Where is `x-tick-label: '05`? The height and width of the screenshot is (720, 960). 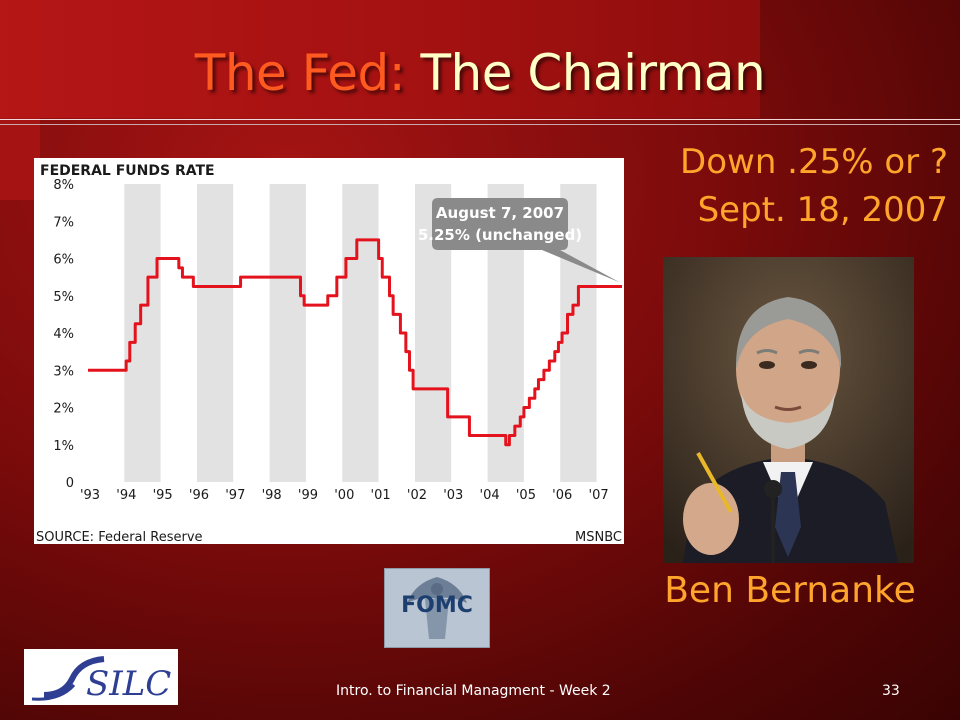
x-tick-label: '05 is located at coordinates (526, 495).